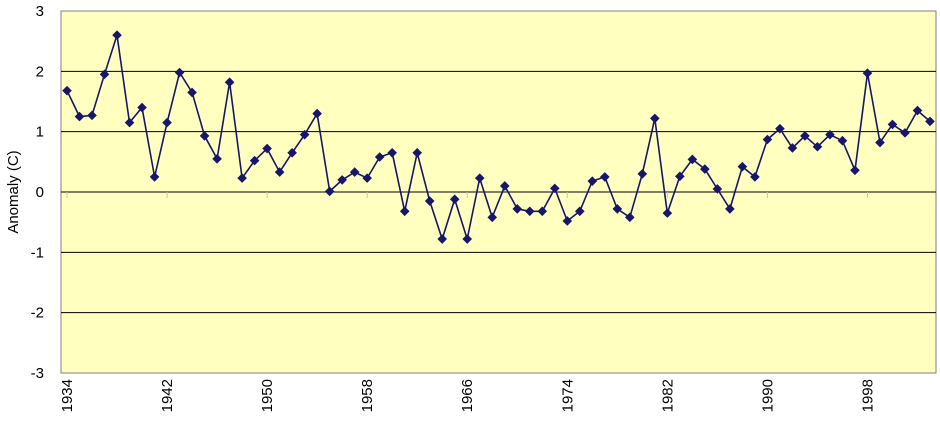 Image resolution: width=940 pixels, height=432 pixels. What do you see at coordinates (40, 11) in the screenshot?
I see `y-tick-label: 3` at bounding box center [40, 11].